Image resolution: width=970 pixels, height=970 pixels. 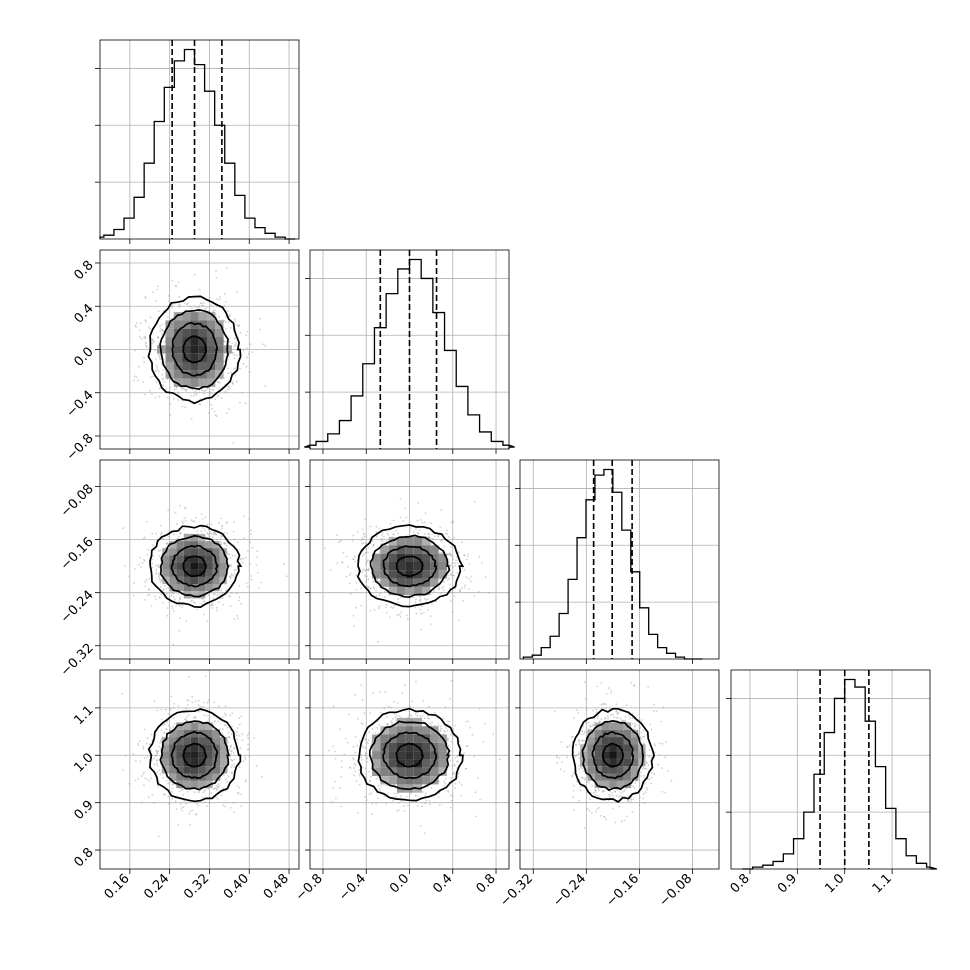 I want to click on y-tick-label: −0.32, so click(x=77, y=660).